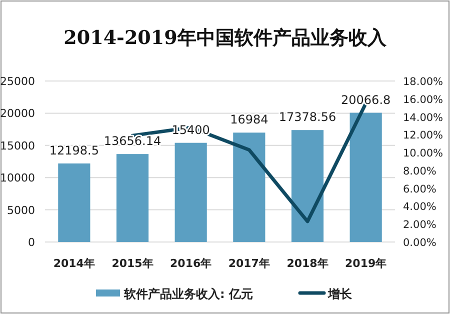 The width and height of the screenshot is (450, 314). I want to click on chart-title: 2014-2019年中国软件产品业务收入, so click(226, 38).